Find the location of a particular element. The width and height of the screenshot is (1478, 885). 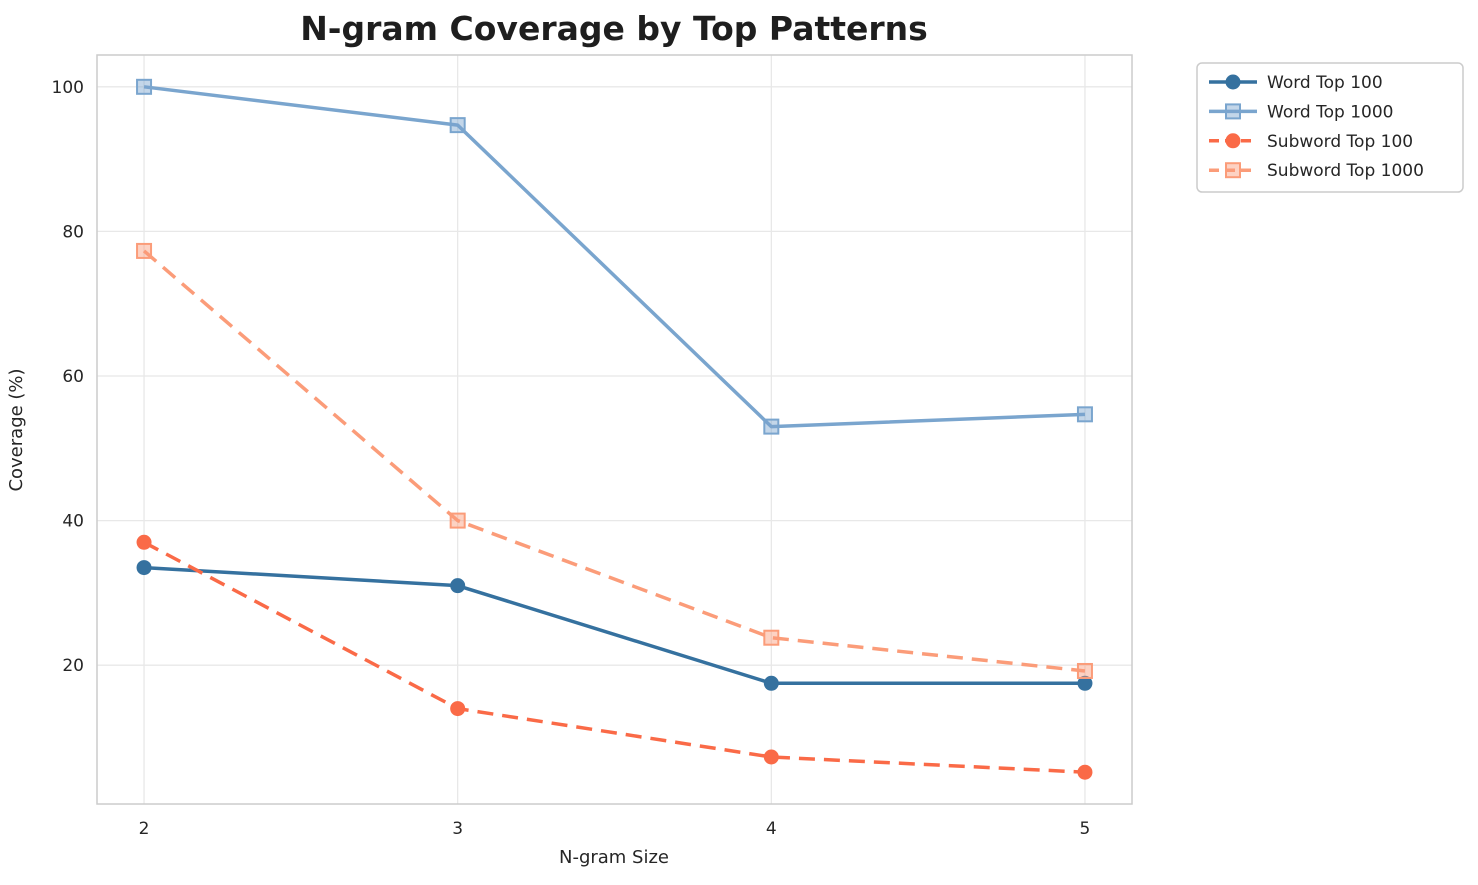

legend-label-word-top-100: Word Top 100 is located at coordinates (1325, 83).